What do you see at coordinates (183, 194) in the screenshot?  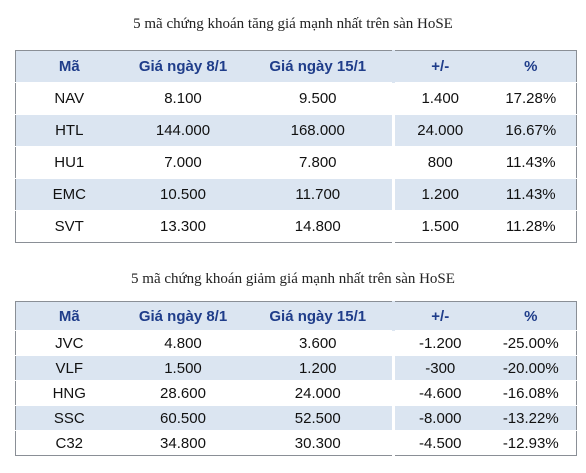 I see `cell-price-8-1: 10.500` at bounding box center [183, 194].